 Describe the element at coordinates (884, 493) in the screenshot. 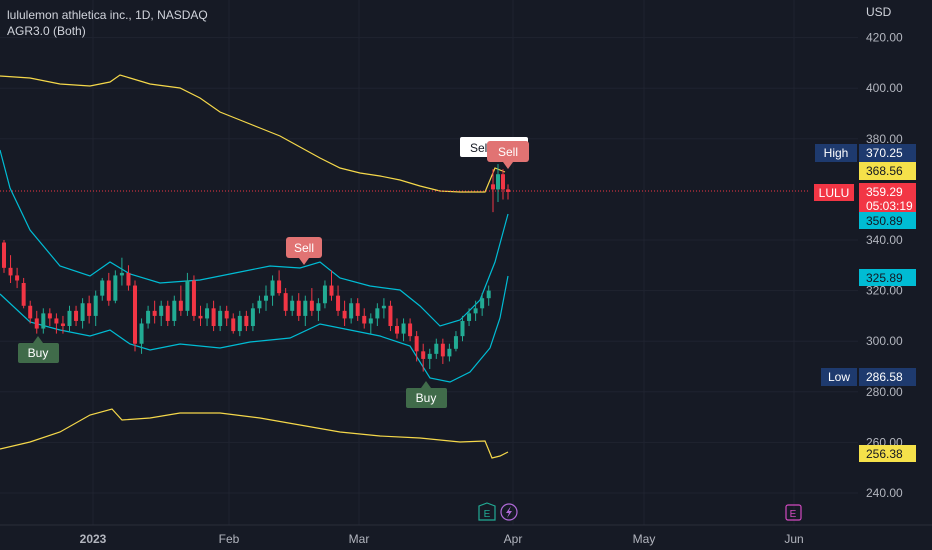

I see `price-tick-label: 240.00` at that location.